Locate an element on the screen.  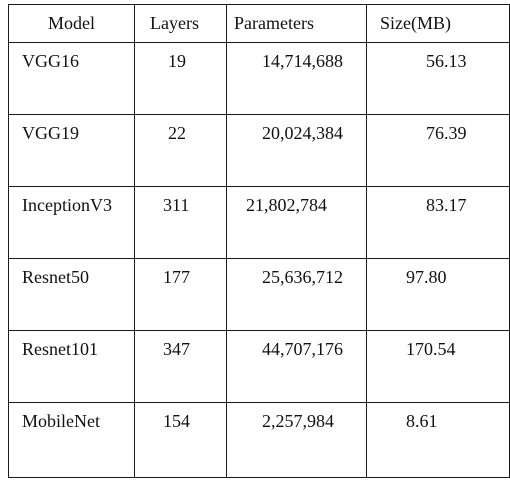
table-cell-parameters: 25,636,712 is located at coordinates (302, 277).